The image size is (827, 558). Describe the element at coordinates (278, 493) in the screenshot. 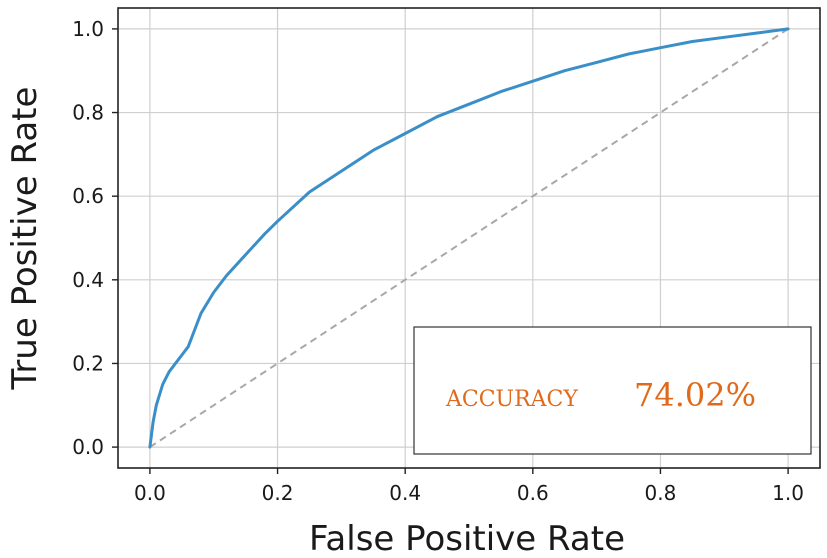

I see `x-tick-label: 0.2` at that location.